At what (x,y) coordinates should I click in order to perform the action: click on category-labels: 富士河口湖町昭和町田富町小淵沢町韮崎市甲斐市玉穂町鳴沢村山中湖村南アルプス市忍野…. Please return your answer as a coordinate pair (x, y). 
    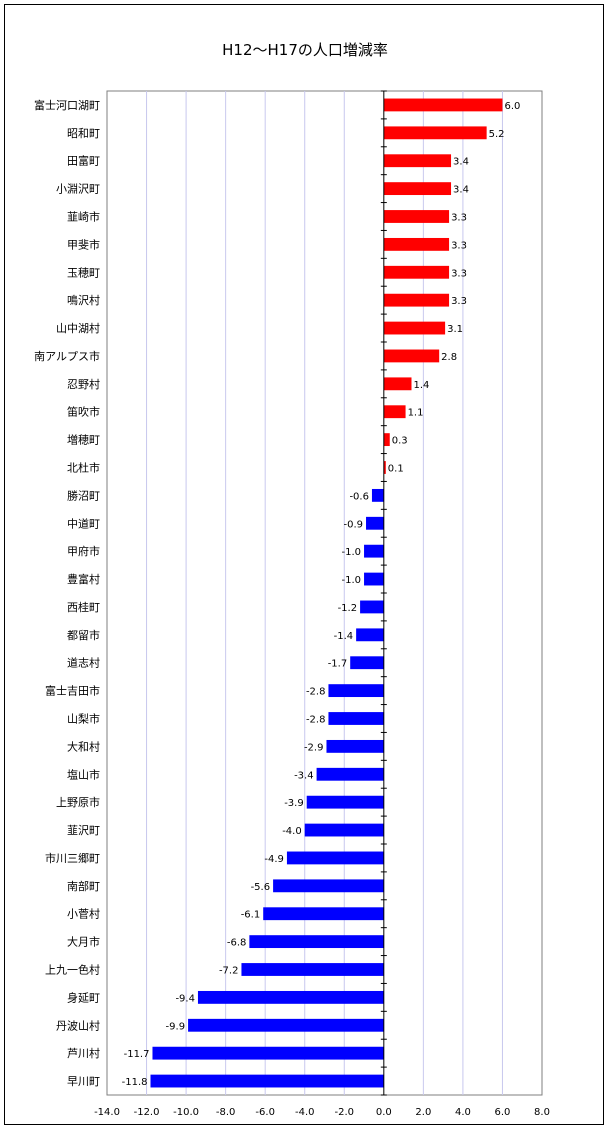
    Looking at the image, I should click on (67, 593).